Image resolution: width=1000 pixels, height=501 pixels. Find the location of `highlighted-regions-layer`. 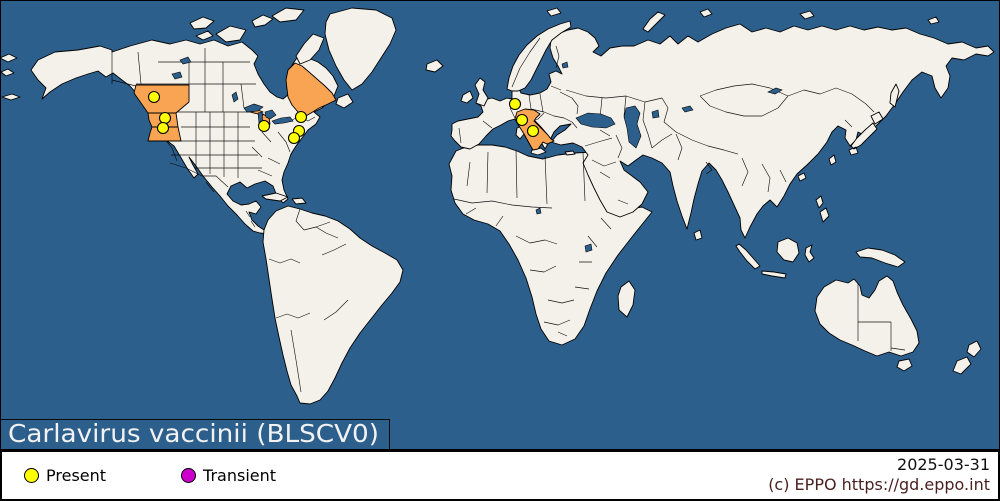

highlighted-regions-layer is located at coordinates (344, 106).